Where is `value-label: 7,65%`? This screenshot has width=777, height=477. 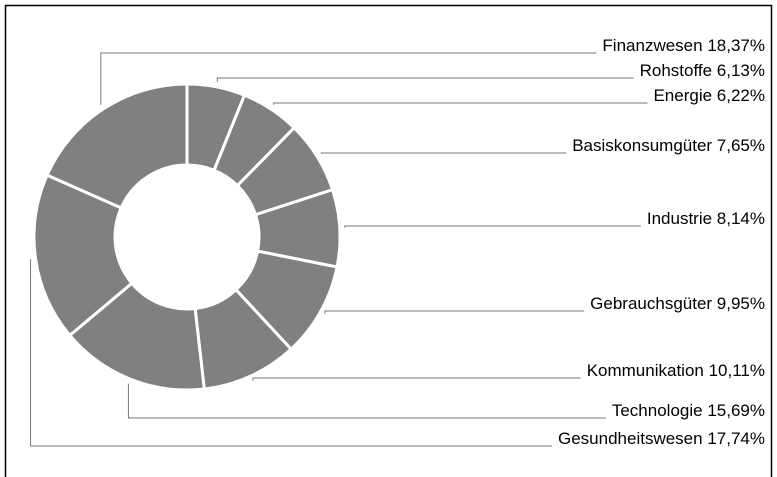
value-label: 7,65% is located at coordinates (741, 145).